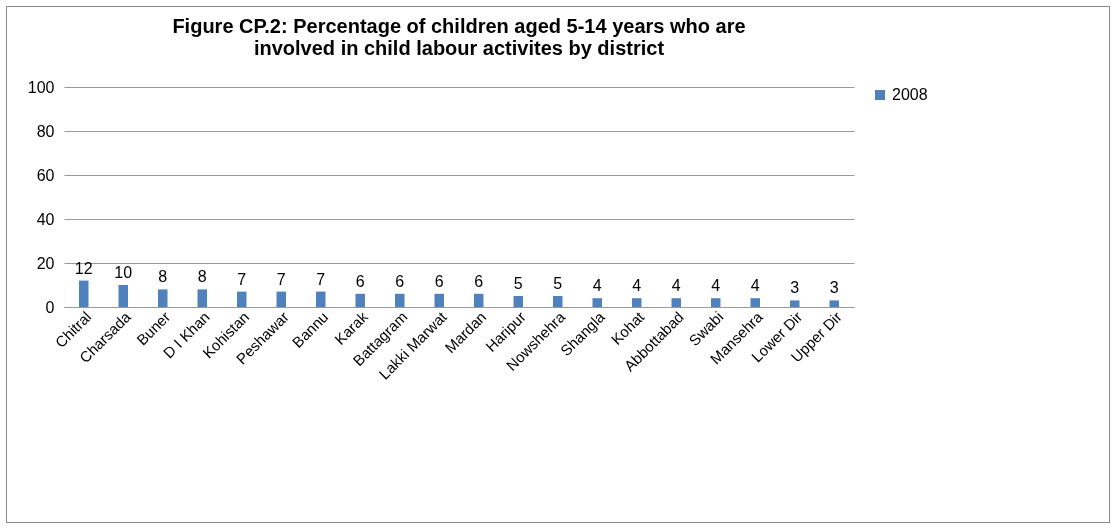 This screenshot has height=531, width=1118. I want to click on data-label: 10, so click(123, 272).